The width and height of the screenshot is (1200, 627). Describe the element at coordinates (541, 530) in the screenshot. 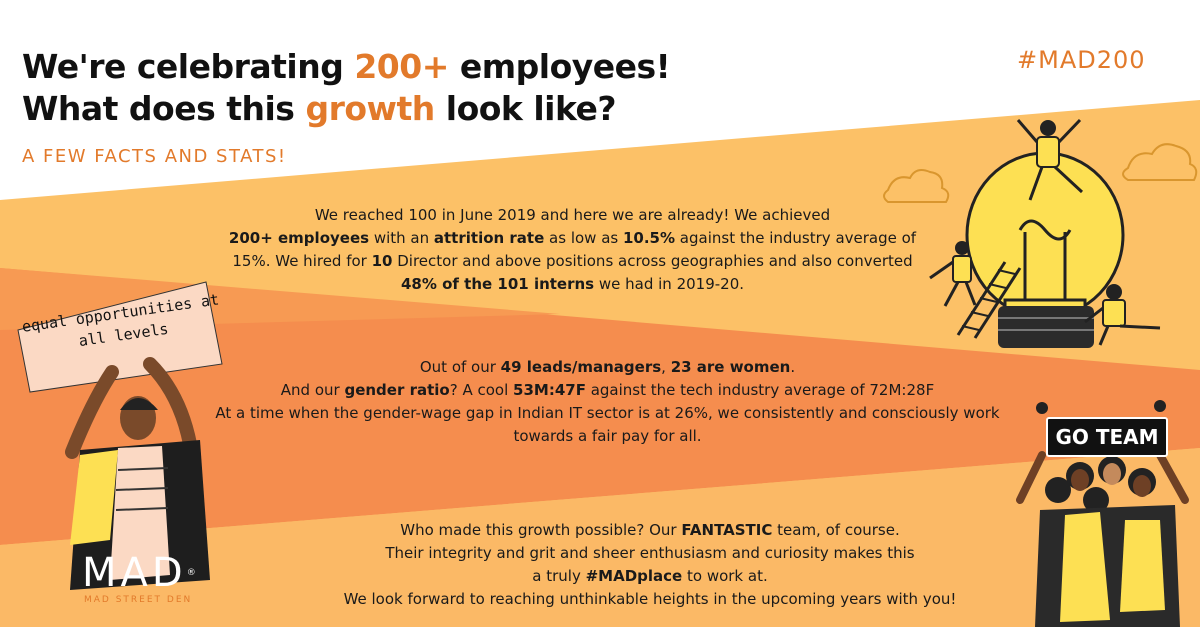

I see `text: Who made this growth possible? Our` at that location.